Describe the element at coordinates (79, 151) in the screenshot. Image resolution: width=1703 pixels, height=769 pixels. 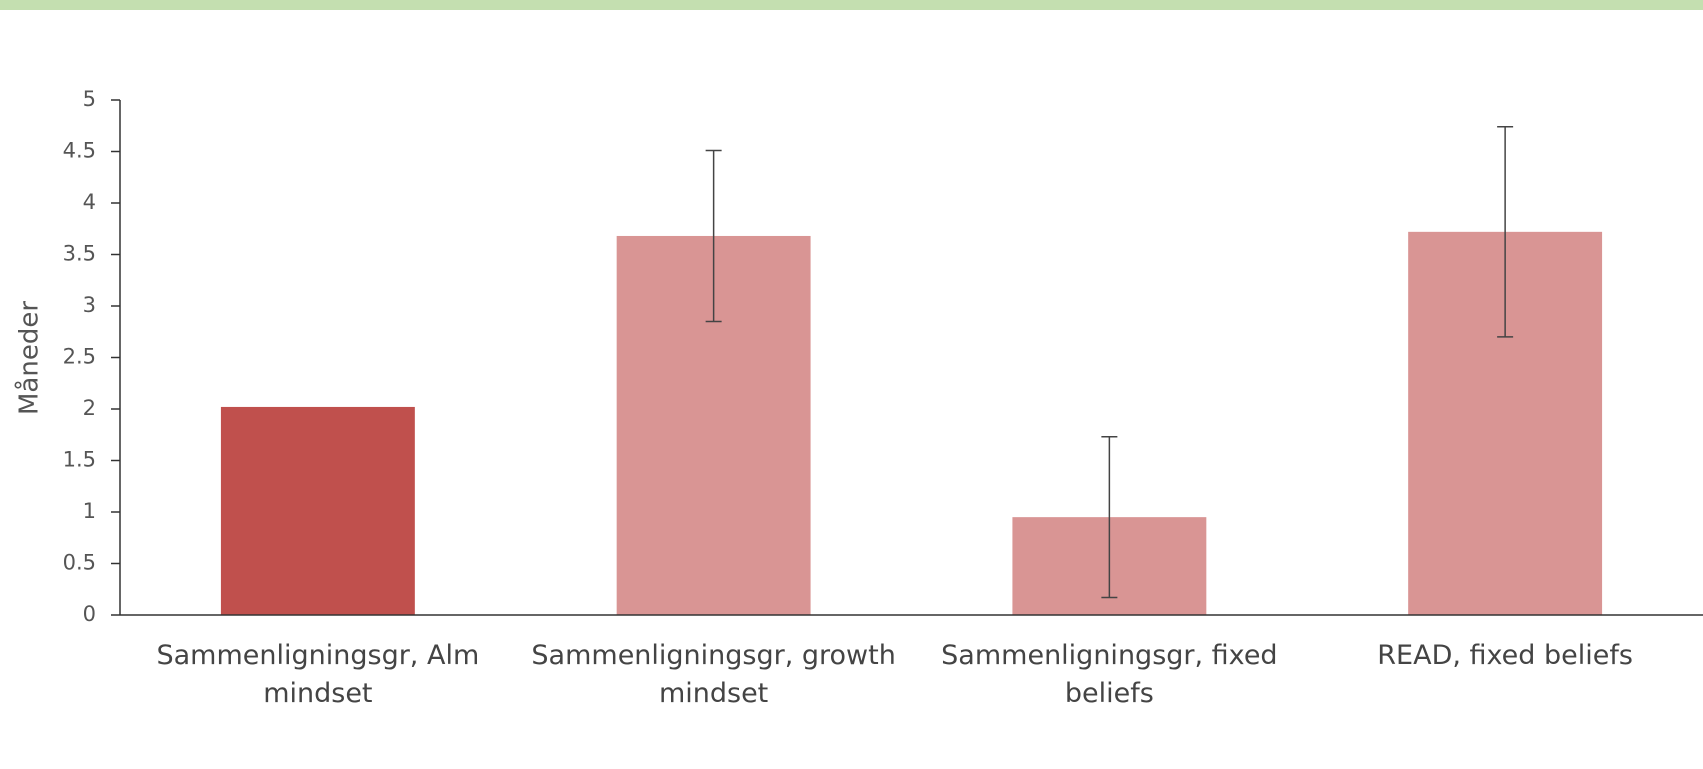
I see `y-tick-label: 4.5` at that location.